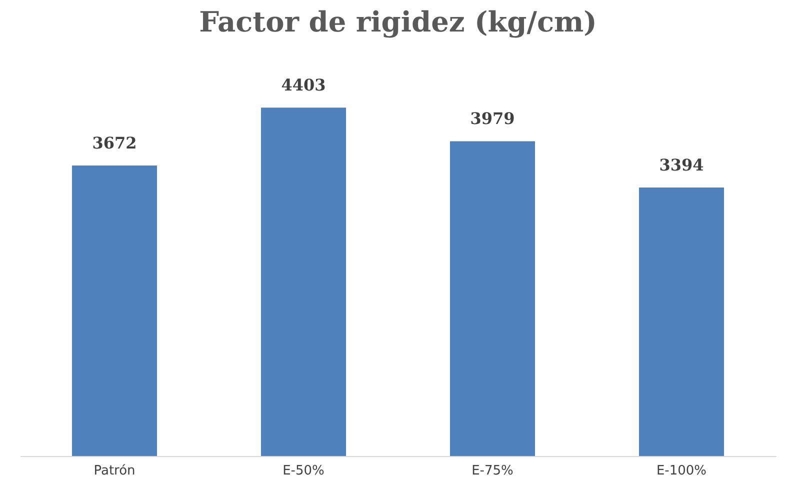 The width and height of the screenshot is (796, 487). I want to click on data-label: 4403, so click(303, 85).